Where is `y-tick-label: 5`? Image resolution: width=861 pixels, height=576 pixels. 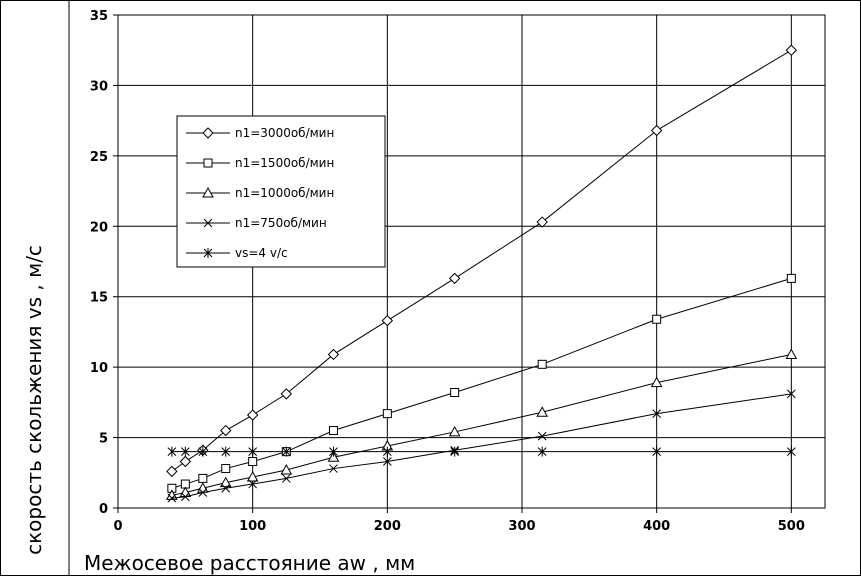
y-tick-label: 5 is located at coordinates (103, 439).